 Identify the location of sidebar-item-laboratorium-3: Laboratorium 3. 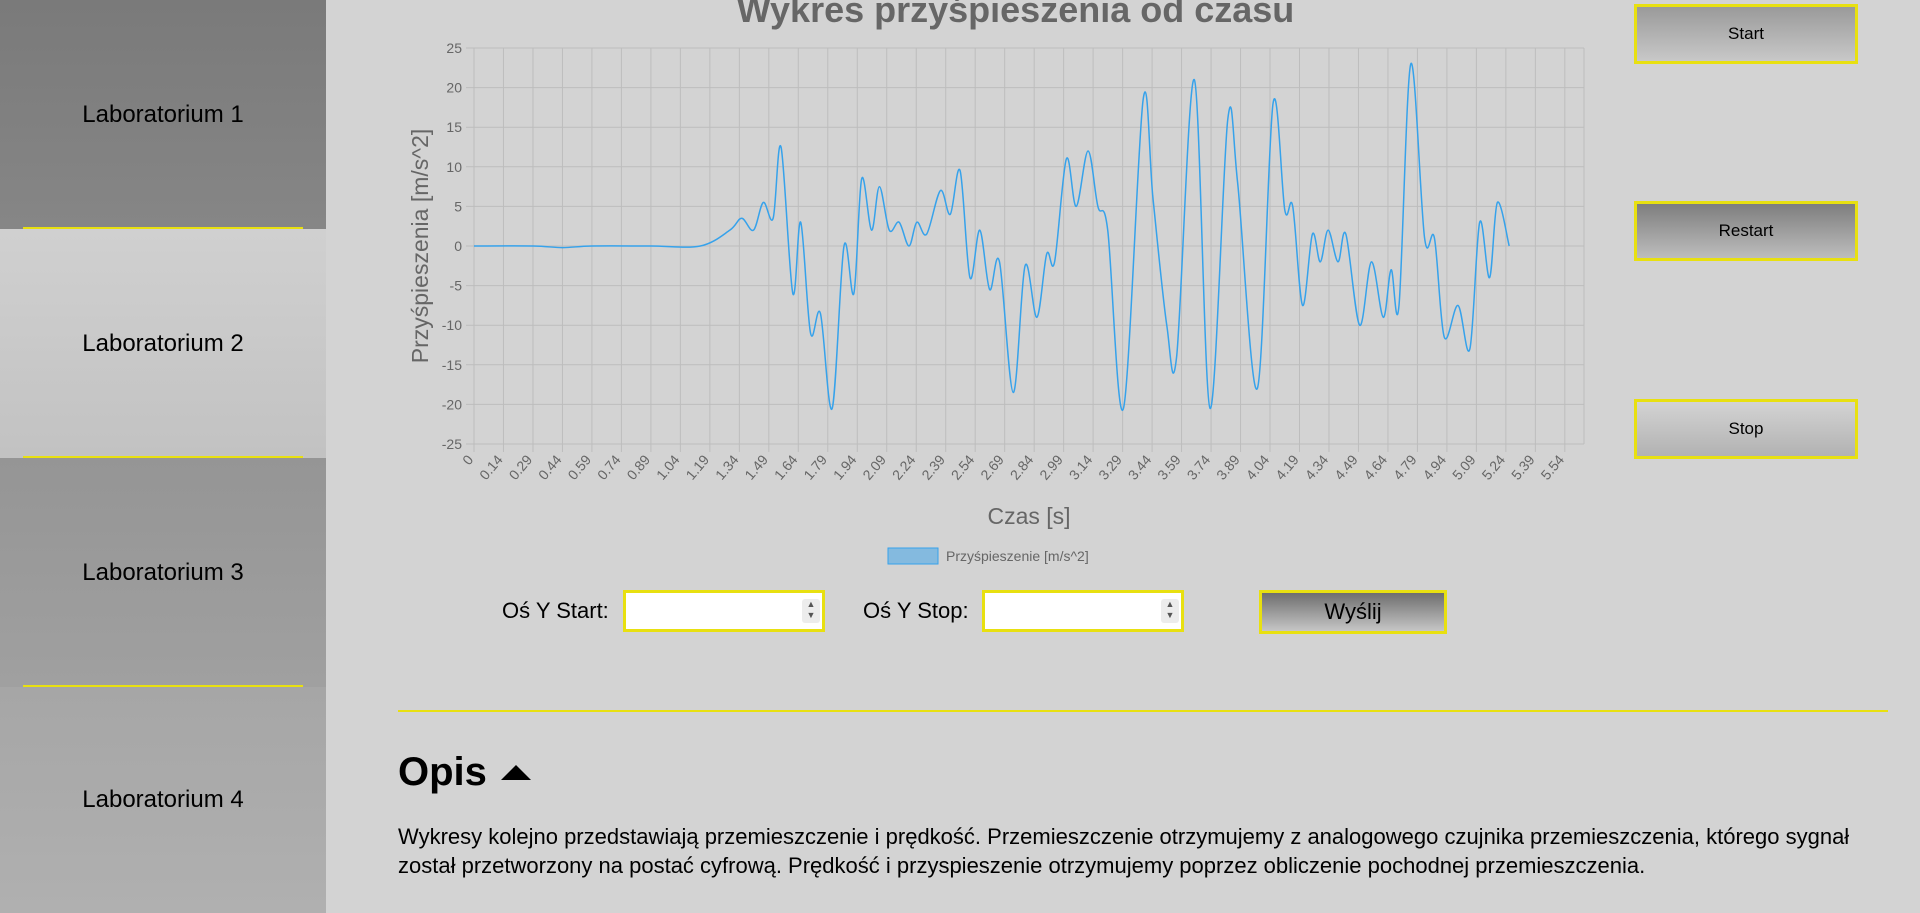
(163, 572).